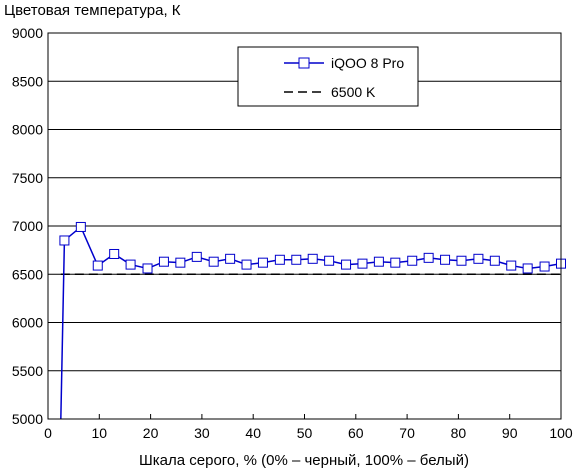  Describe the element at coordinates (561, 433) in the screenshot. I see `x-tick-label: 100` at that location.